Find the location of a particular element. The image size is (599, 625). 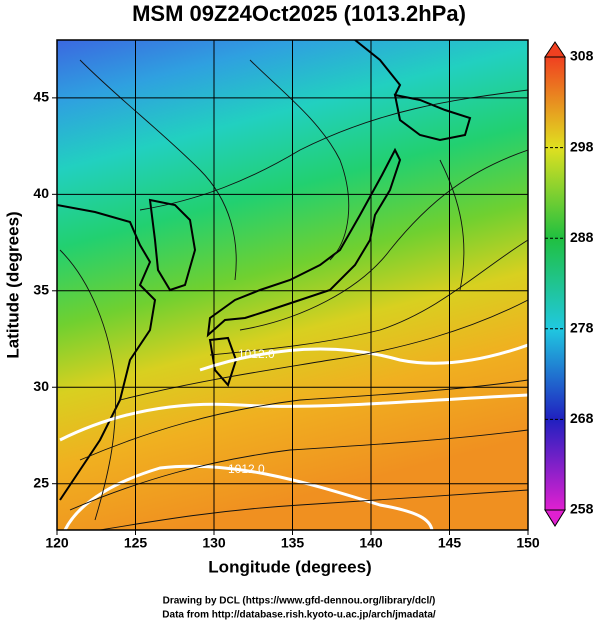

y-axis-label: Latitude (degrees) is located at coordinates (12, 284).